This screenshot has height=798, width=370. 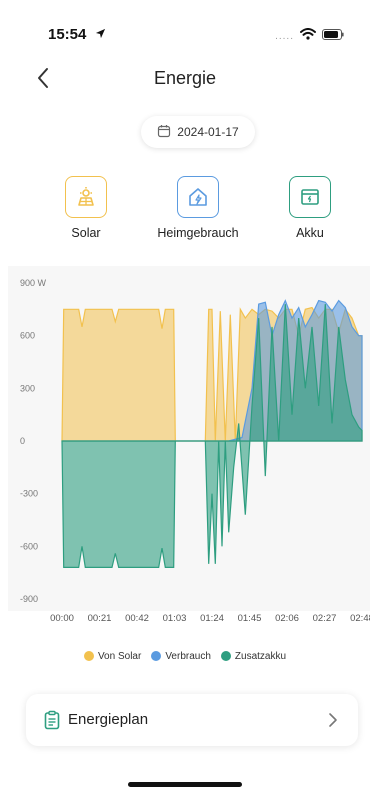 I want to click on legend-item-verbrauch: Verbrauch, so click(x=181, y=656).